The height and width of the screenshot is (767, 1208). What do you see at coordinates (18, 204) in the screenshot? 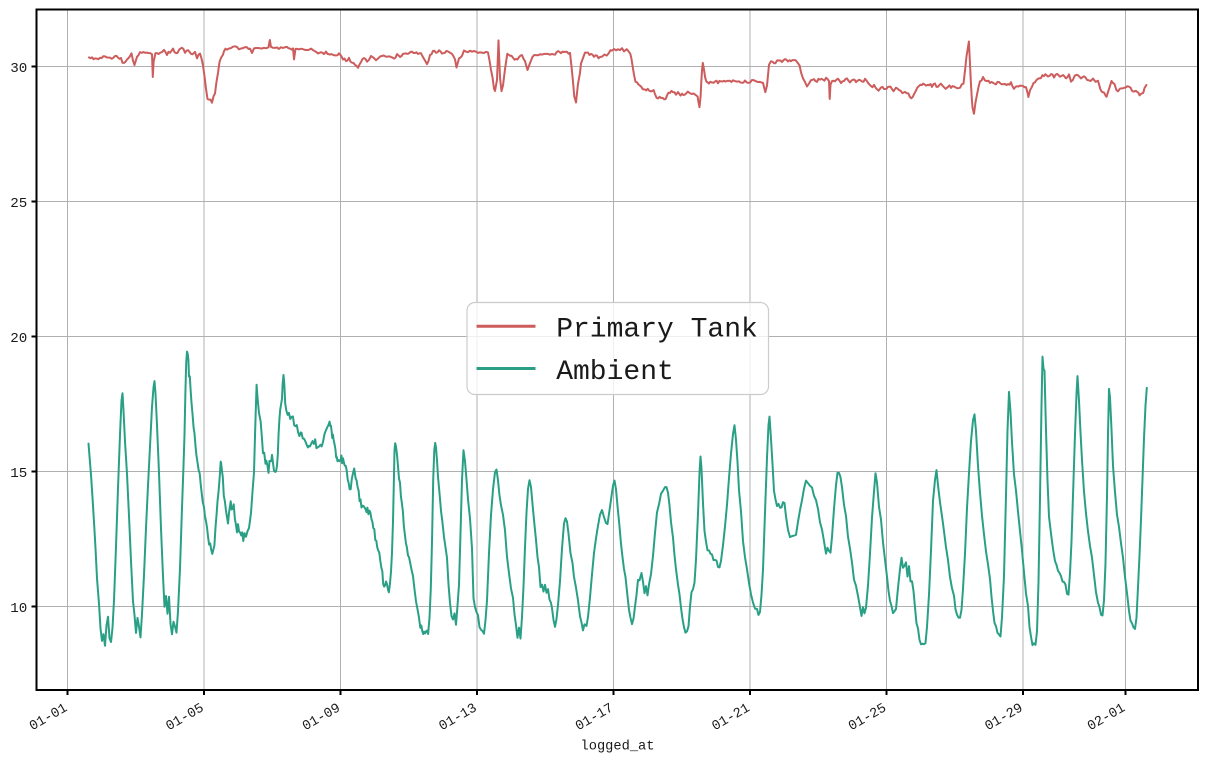
I see `svg-text: 25` at bounding box center [18, 204].